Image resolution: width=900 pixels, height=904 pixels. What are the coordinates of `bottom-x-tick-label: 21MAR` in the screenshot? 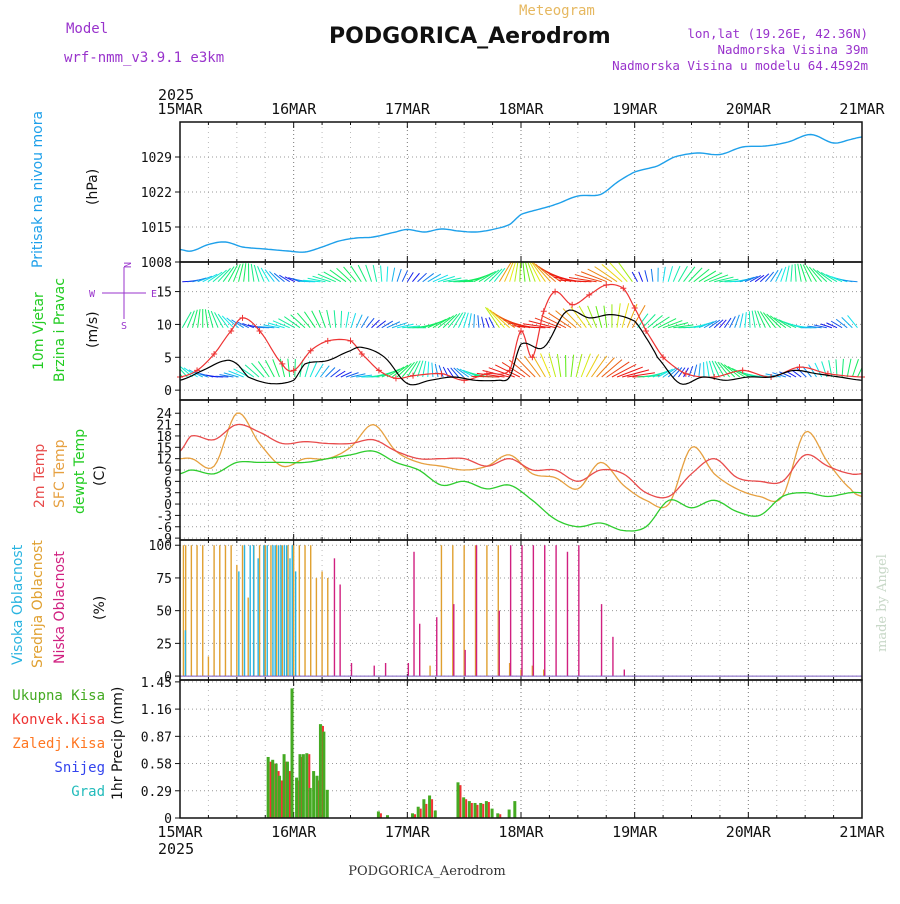 It's located at (862, 832).